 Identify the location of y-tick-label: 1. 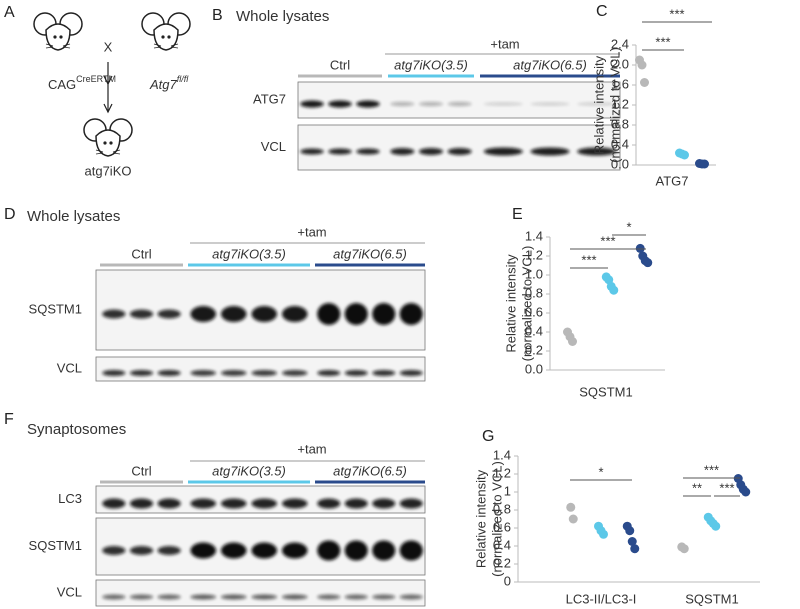
(507, 490).